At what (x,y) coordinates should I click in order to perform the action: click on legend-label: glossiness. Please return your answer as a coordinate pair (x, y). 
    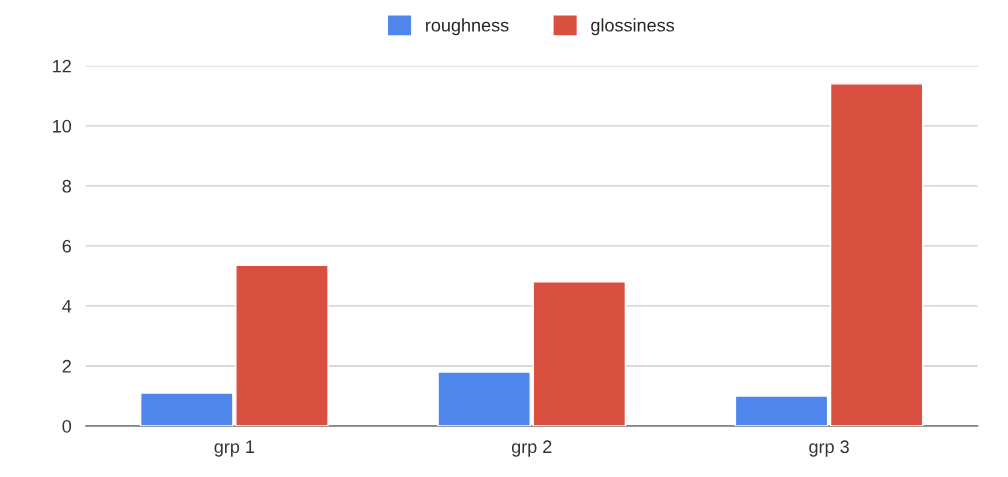
    Looking at the image, I should click on (633, 27).